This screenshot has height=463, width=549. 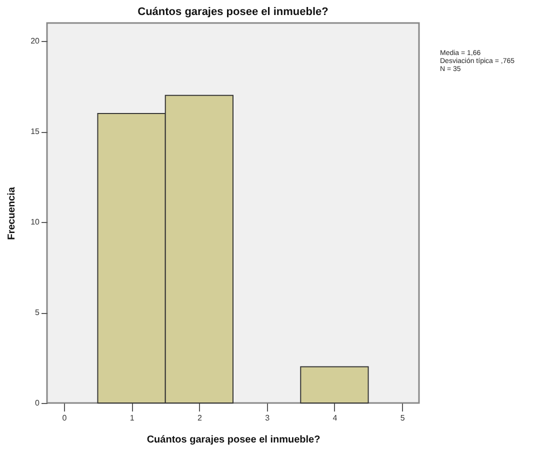 What do you see at coordinates (335, 418) in the screenshot?
I see `x-tick-label: 4` at bounding box center [335, 418].